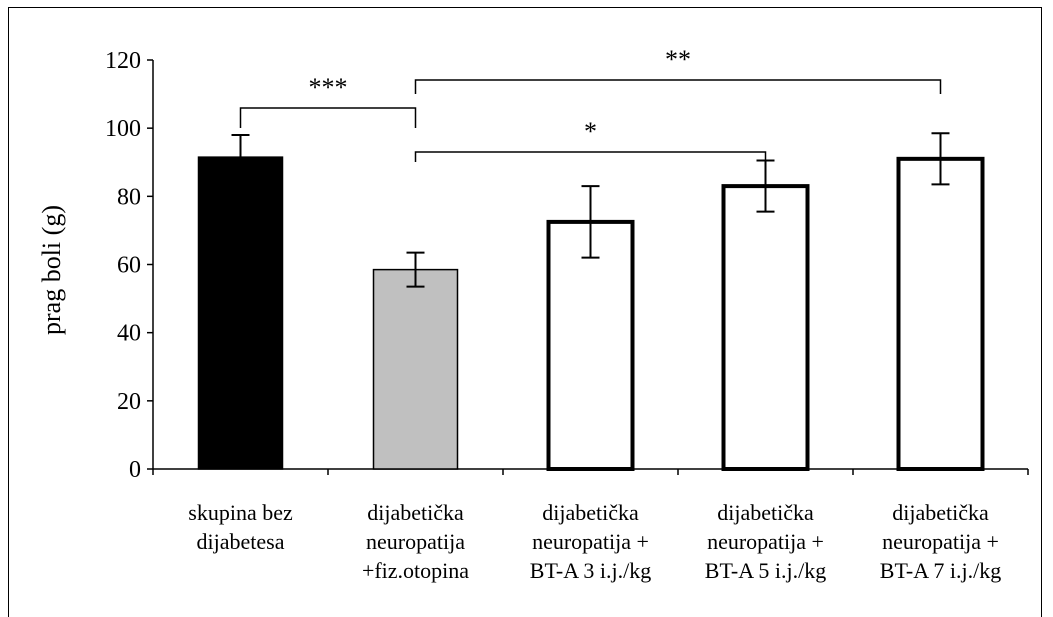 This screenshot has height=617, width=1053. I want to click on category-label-line: neuropatija, so click(415, 541).